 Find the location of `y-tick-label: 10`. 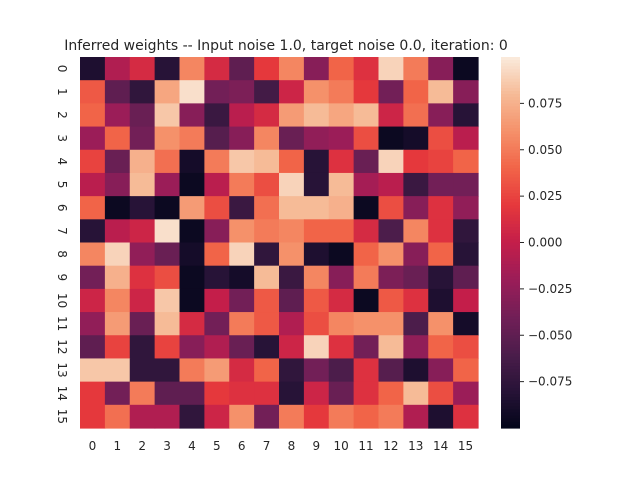

y-tick-label: 10 is located at coordinates (62, 300).